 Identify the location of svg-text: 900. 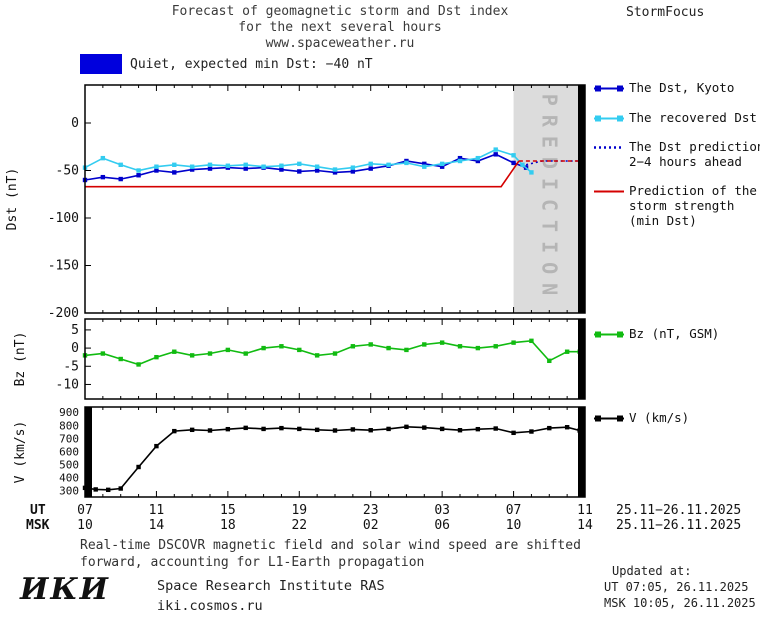
(69, 412).